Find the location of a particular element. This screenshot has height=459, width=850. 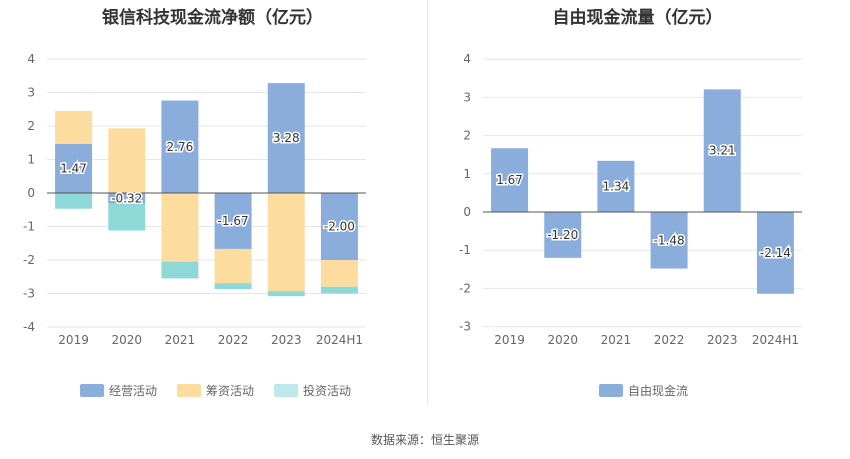

left-y-tick-label: 4 is located at coordinates (31, 59).